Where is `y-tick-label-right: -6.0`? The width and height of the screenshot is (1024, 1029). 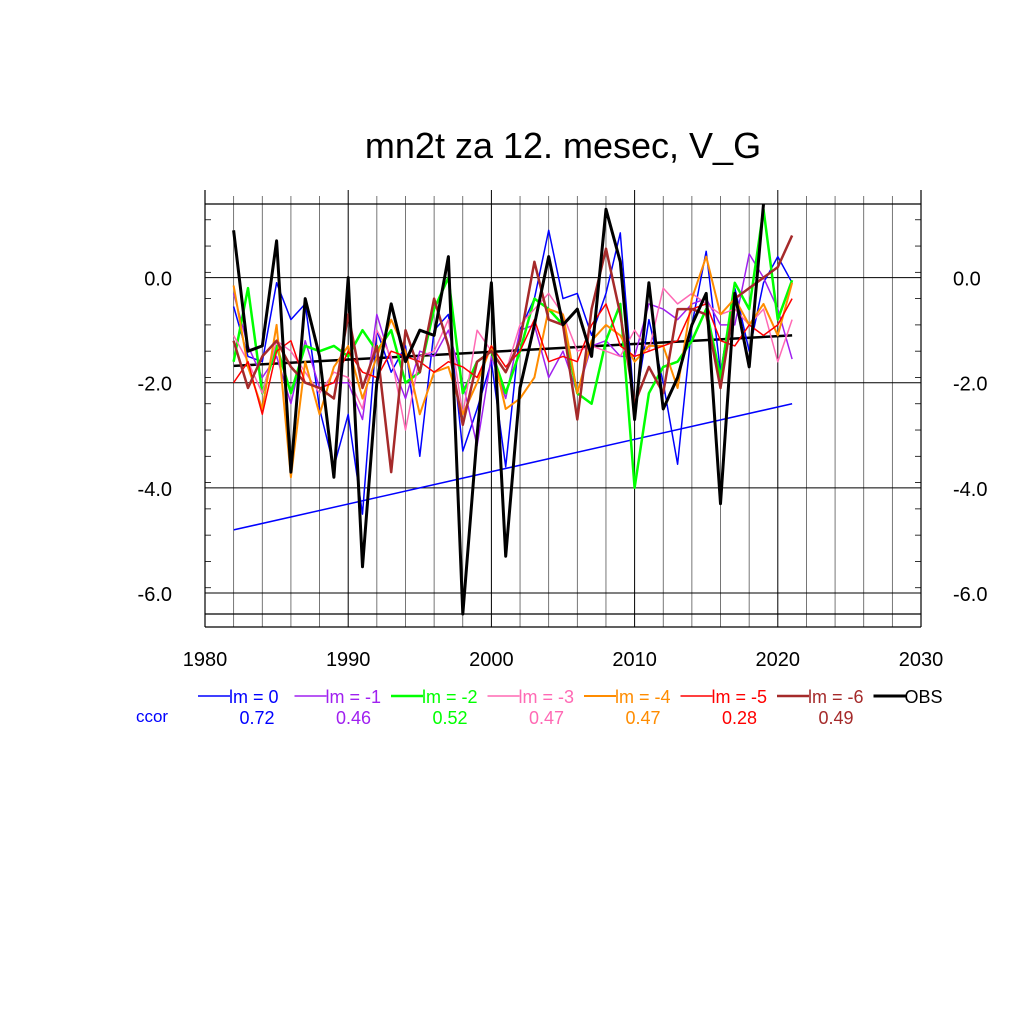 y-tick-label-right: -6.0 is located at coordinates (970, 595).